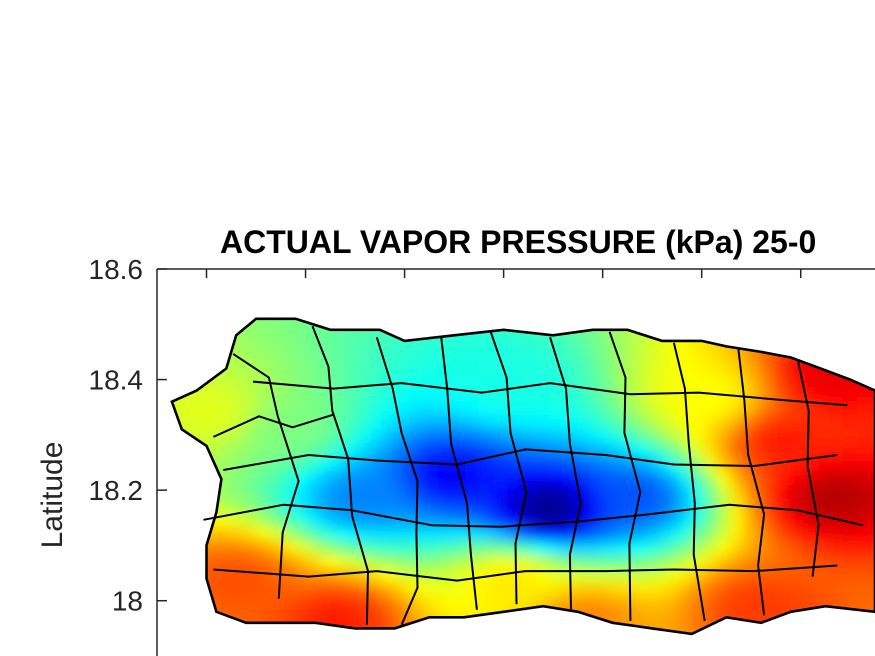 The width and height of the screenshot is (875, 656). What do you see at coordinates (503, 273) in the screenshot?
I see `x-ticks-top` at bounding box center [503, 273].